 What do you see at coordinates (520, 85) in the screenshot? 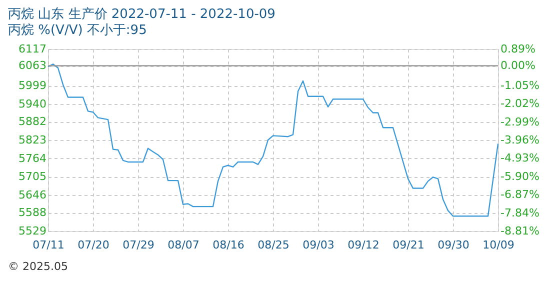
I see `y2-tick-label: -1.05%` at bounding box center [520, 85].